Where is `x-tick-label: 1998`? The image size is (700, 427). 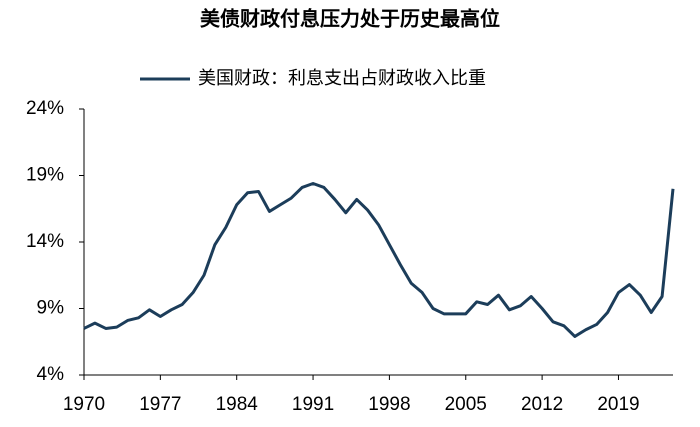
x-tick-label: 1998 is located at coordinates (389, 404).